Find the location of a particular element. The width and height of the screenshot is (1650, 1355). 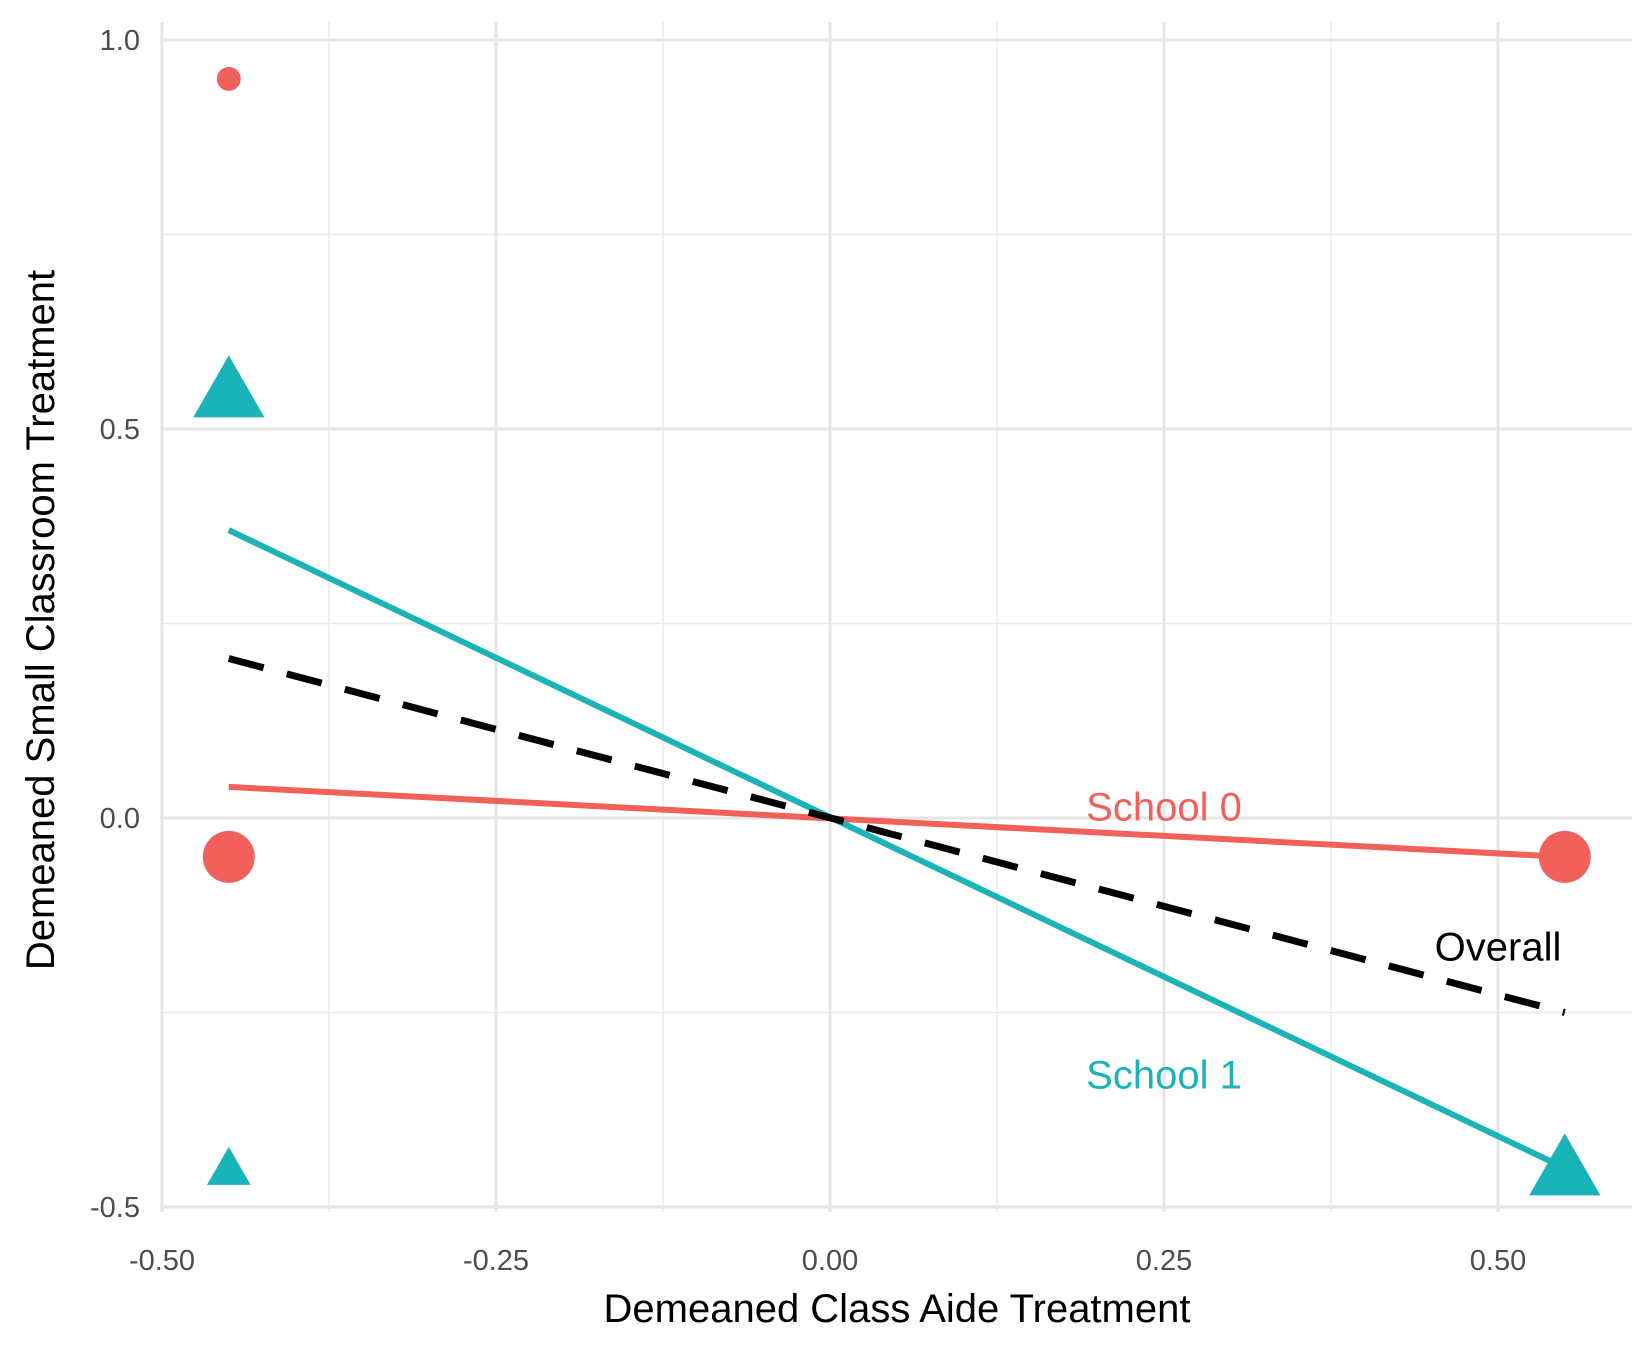

x-axis-title: Demeaned Class Aide Treatment is located at coordinates (897, 1309).